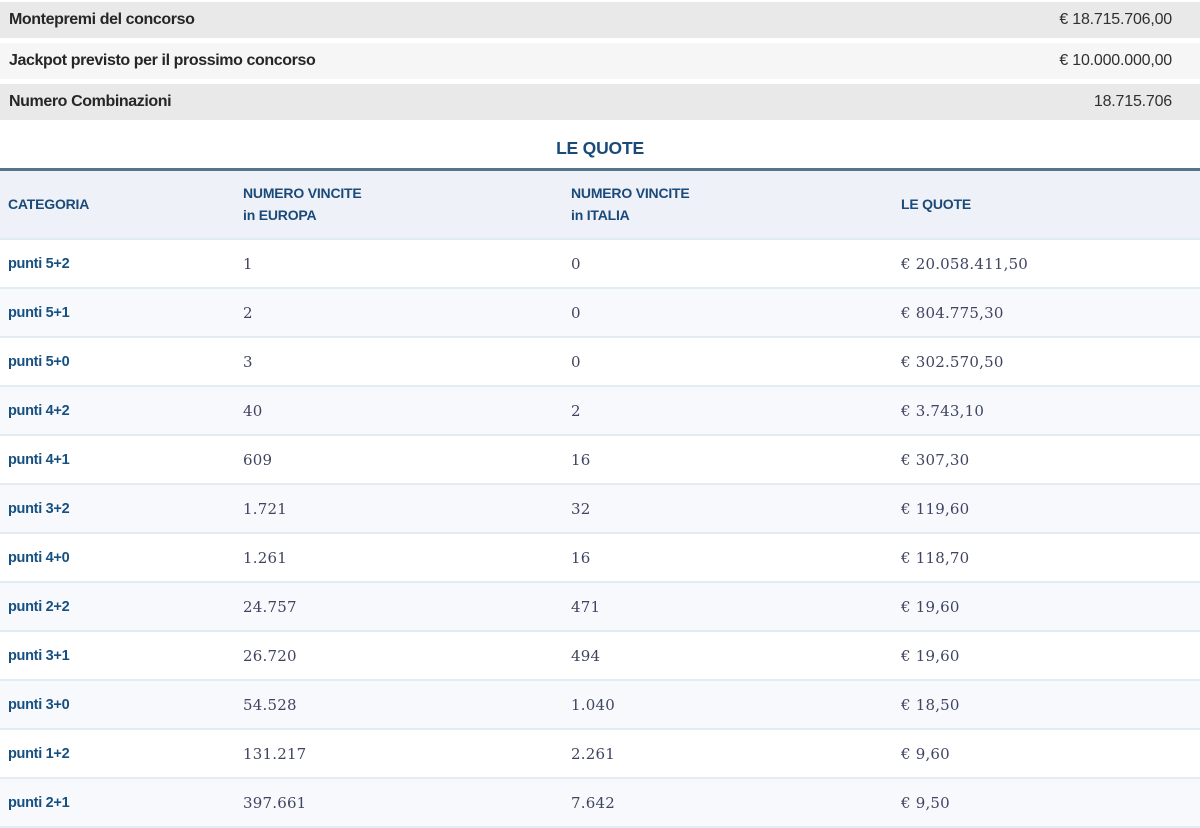  Describe the element at coordinates (253, 410) in the screenshot. I see `cell-vincite-europa: 40` at that location.